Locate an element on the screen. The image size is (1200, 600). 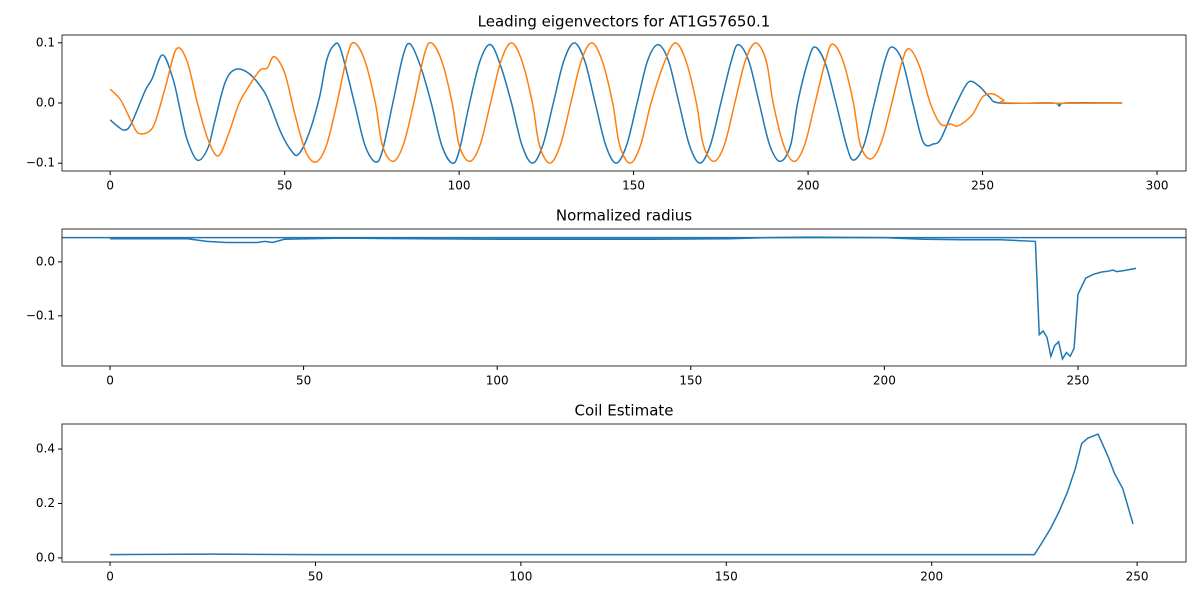
chart-title: Coil Estimate is located at coordinates (623, 411).